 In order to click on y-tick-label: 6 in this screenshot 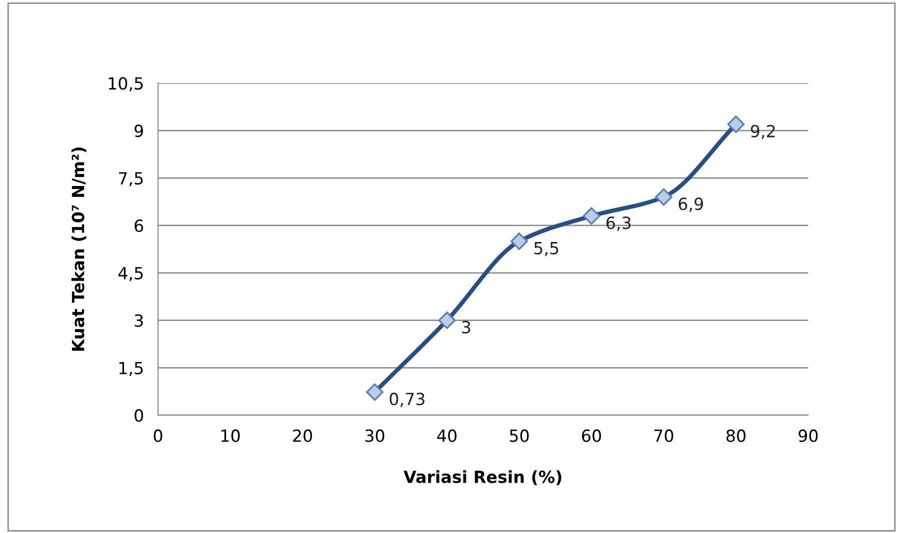, I will do `click(139, 225)`.